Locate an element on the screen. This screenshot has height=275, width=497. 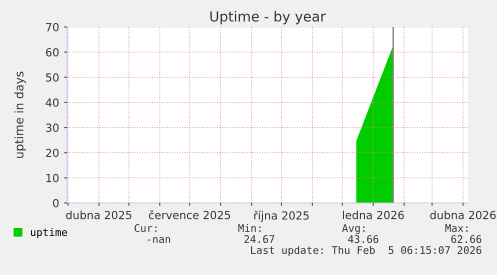
x-tick-label: dubna 2026 is located at coordinates (463, 215).